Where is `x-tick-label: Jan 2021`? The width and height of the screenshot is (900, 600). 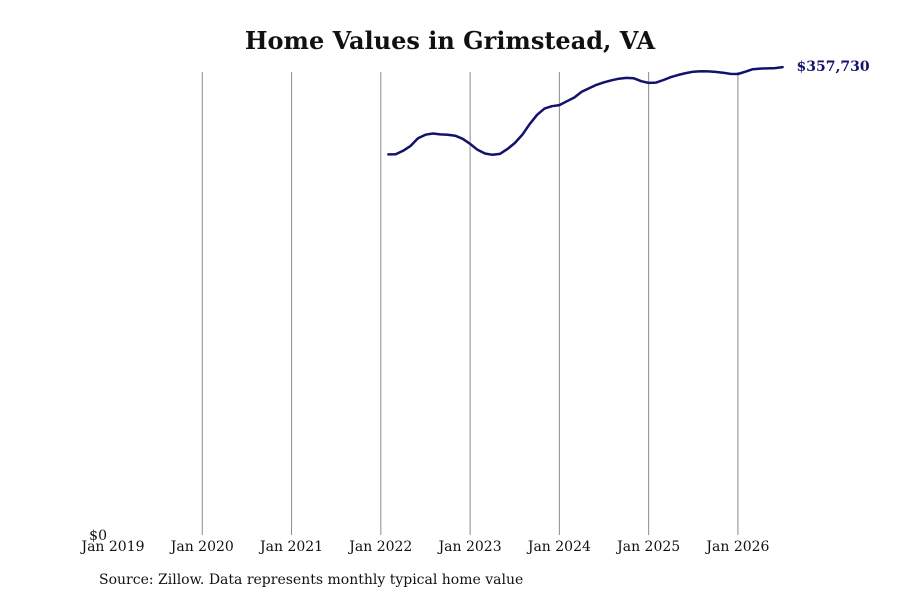 x-tick-label: Jan 2021 is located at coordinates (290, 547).